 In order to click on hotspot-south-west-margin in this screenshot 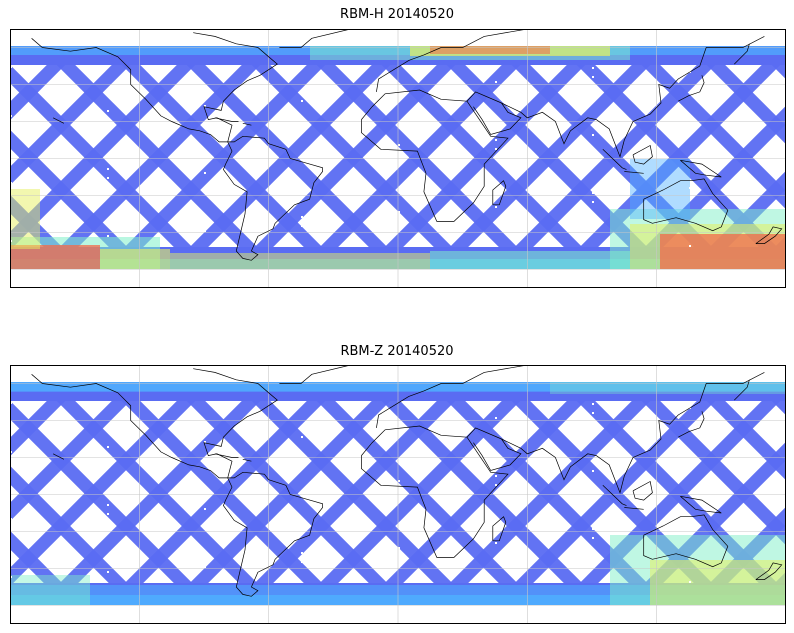, I will do `click(25, 219)`.